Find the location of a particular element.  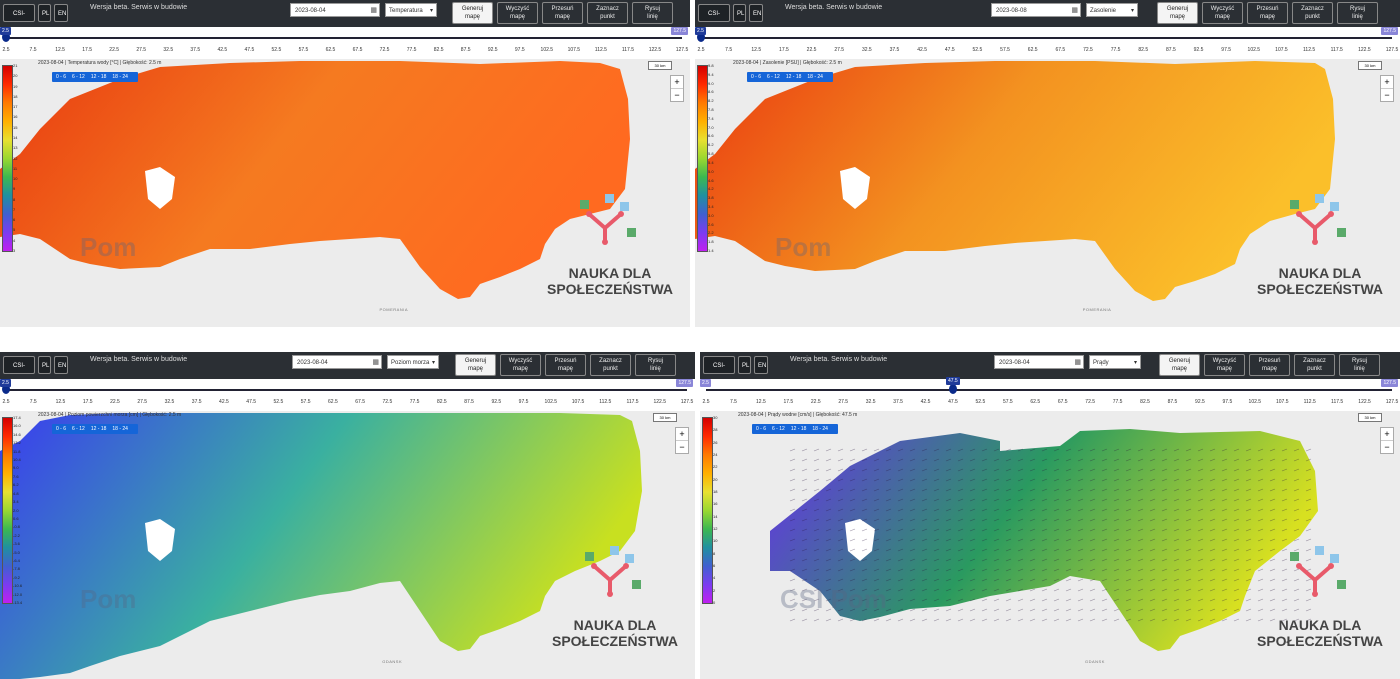

sea-layer is located at coordinates (1044, 540).